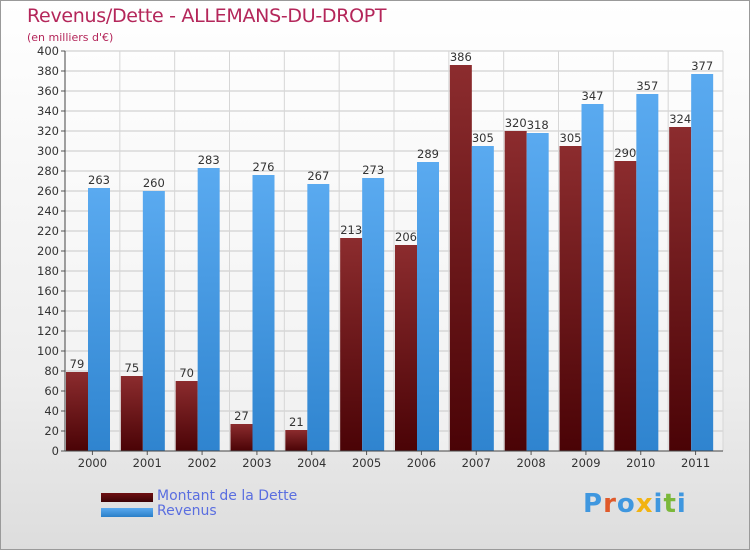 This screenshot has height=550, width=750. I want to click on y-tick-label: 60, so click(51, 391).